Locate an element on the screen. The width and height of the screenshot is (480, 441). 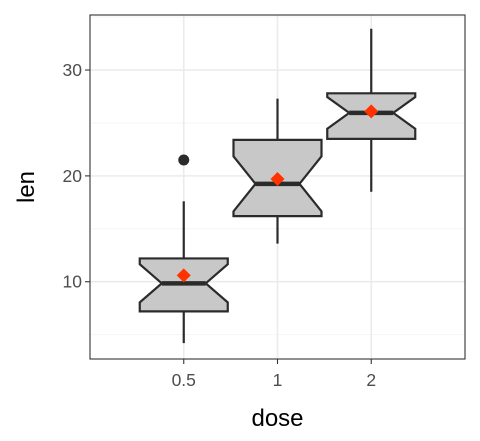
x-tick-label: 0.5 is located at coordinates (184, 380).